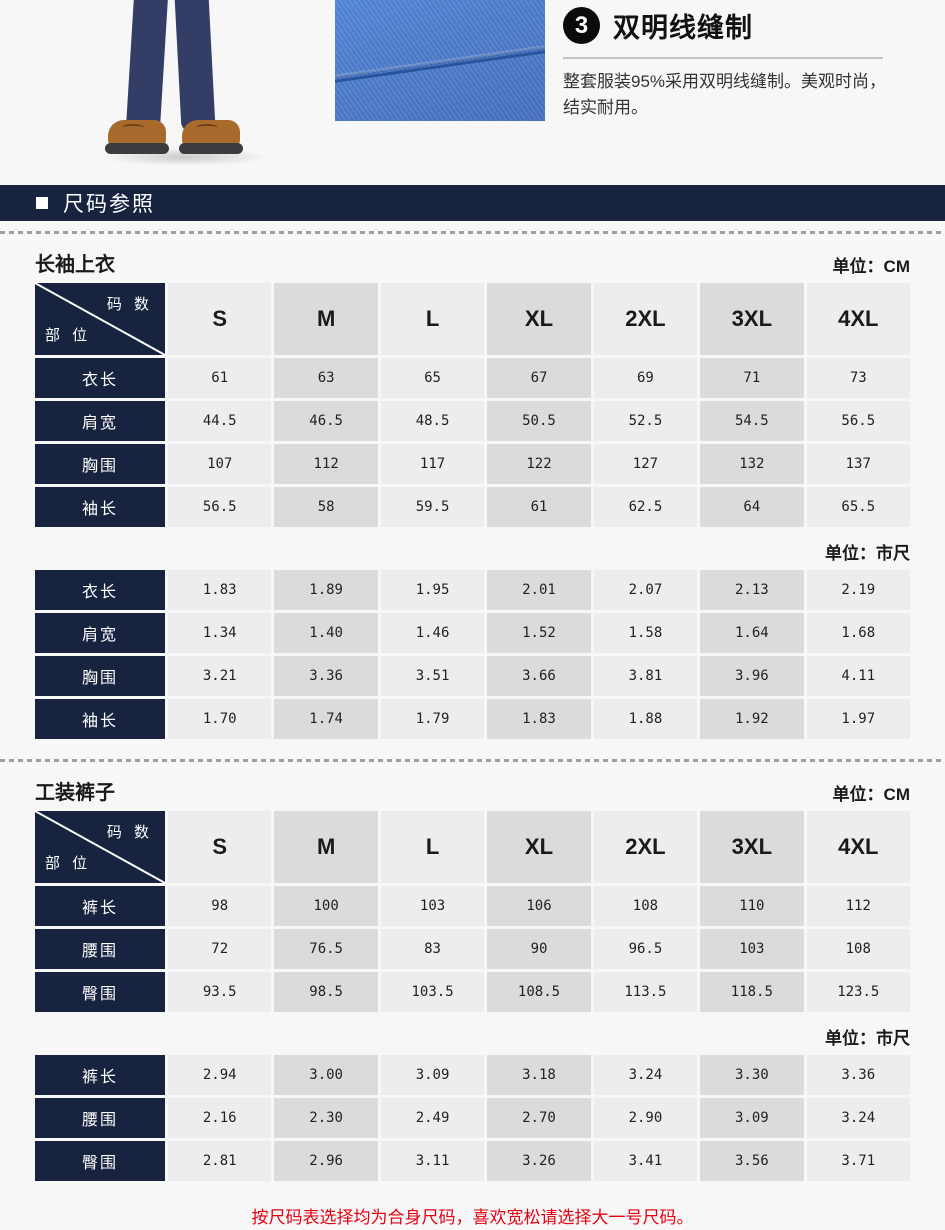 The width and height of the screenshot is (945, 1230). I want to click on row-label: 袖长, so click(100, 719).